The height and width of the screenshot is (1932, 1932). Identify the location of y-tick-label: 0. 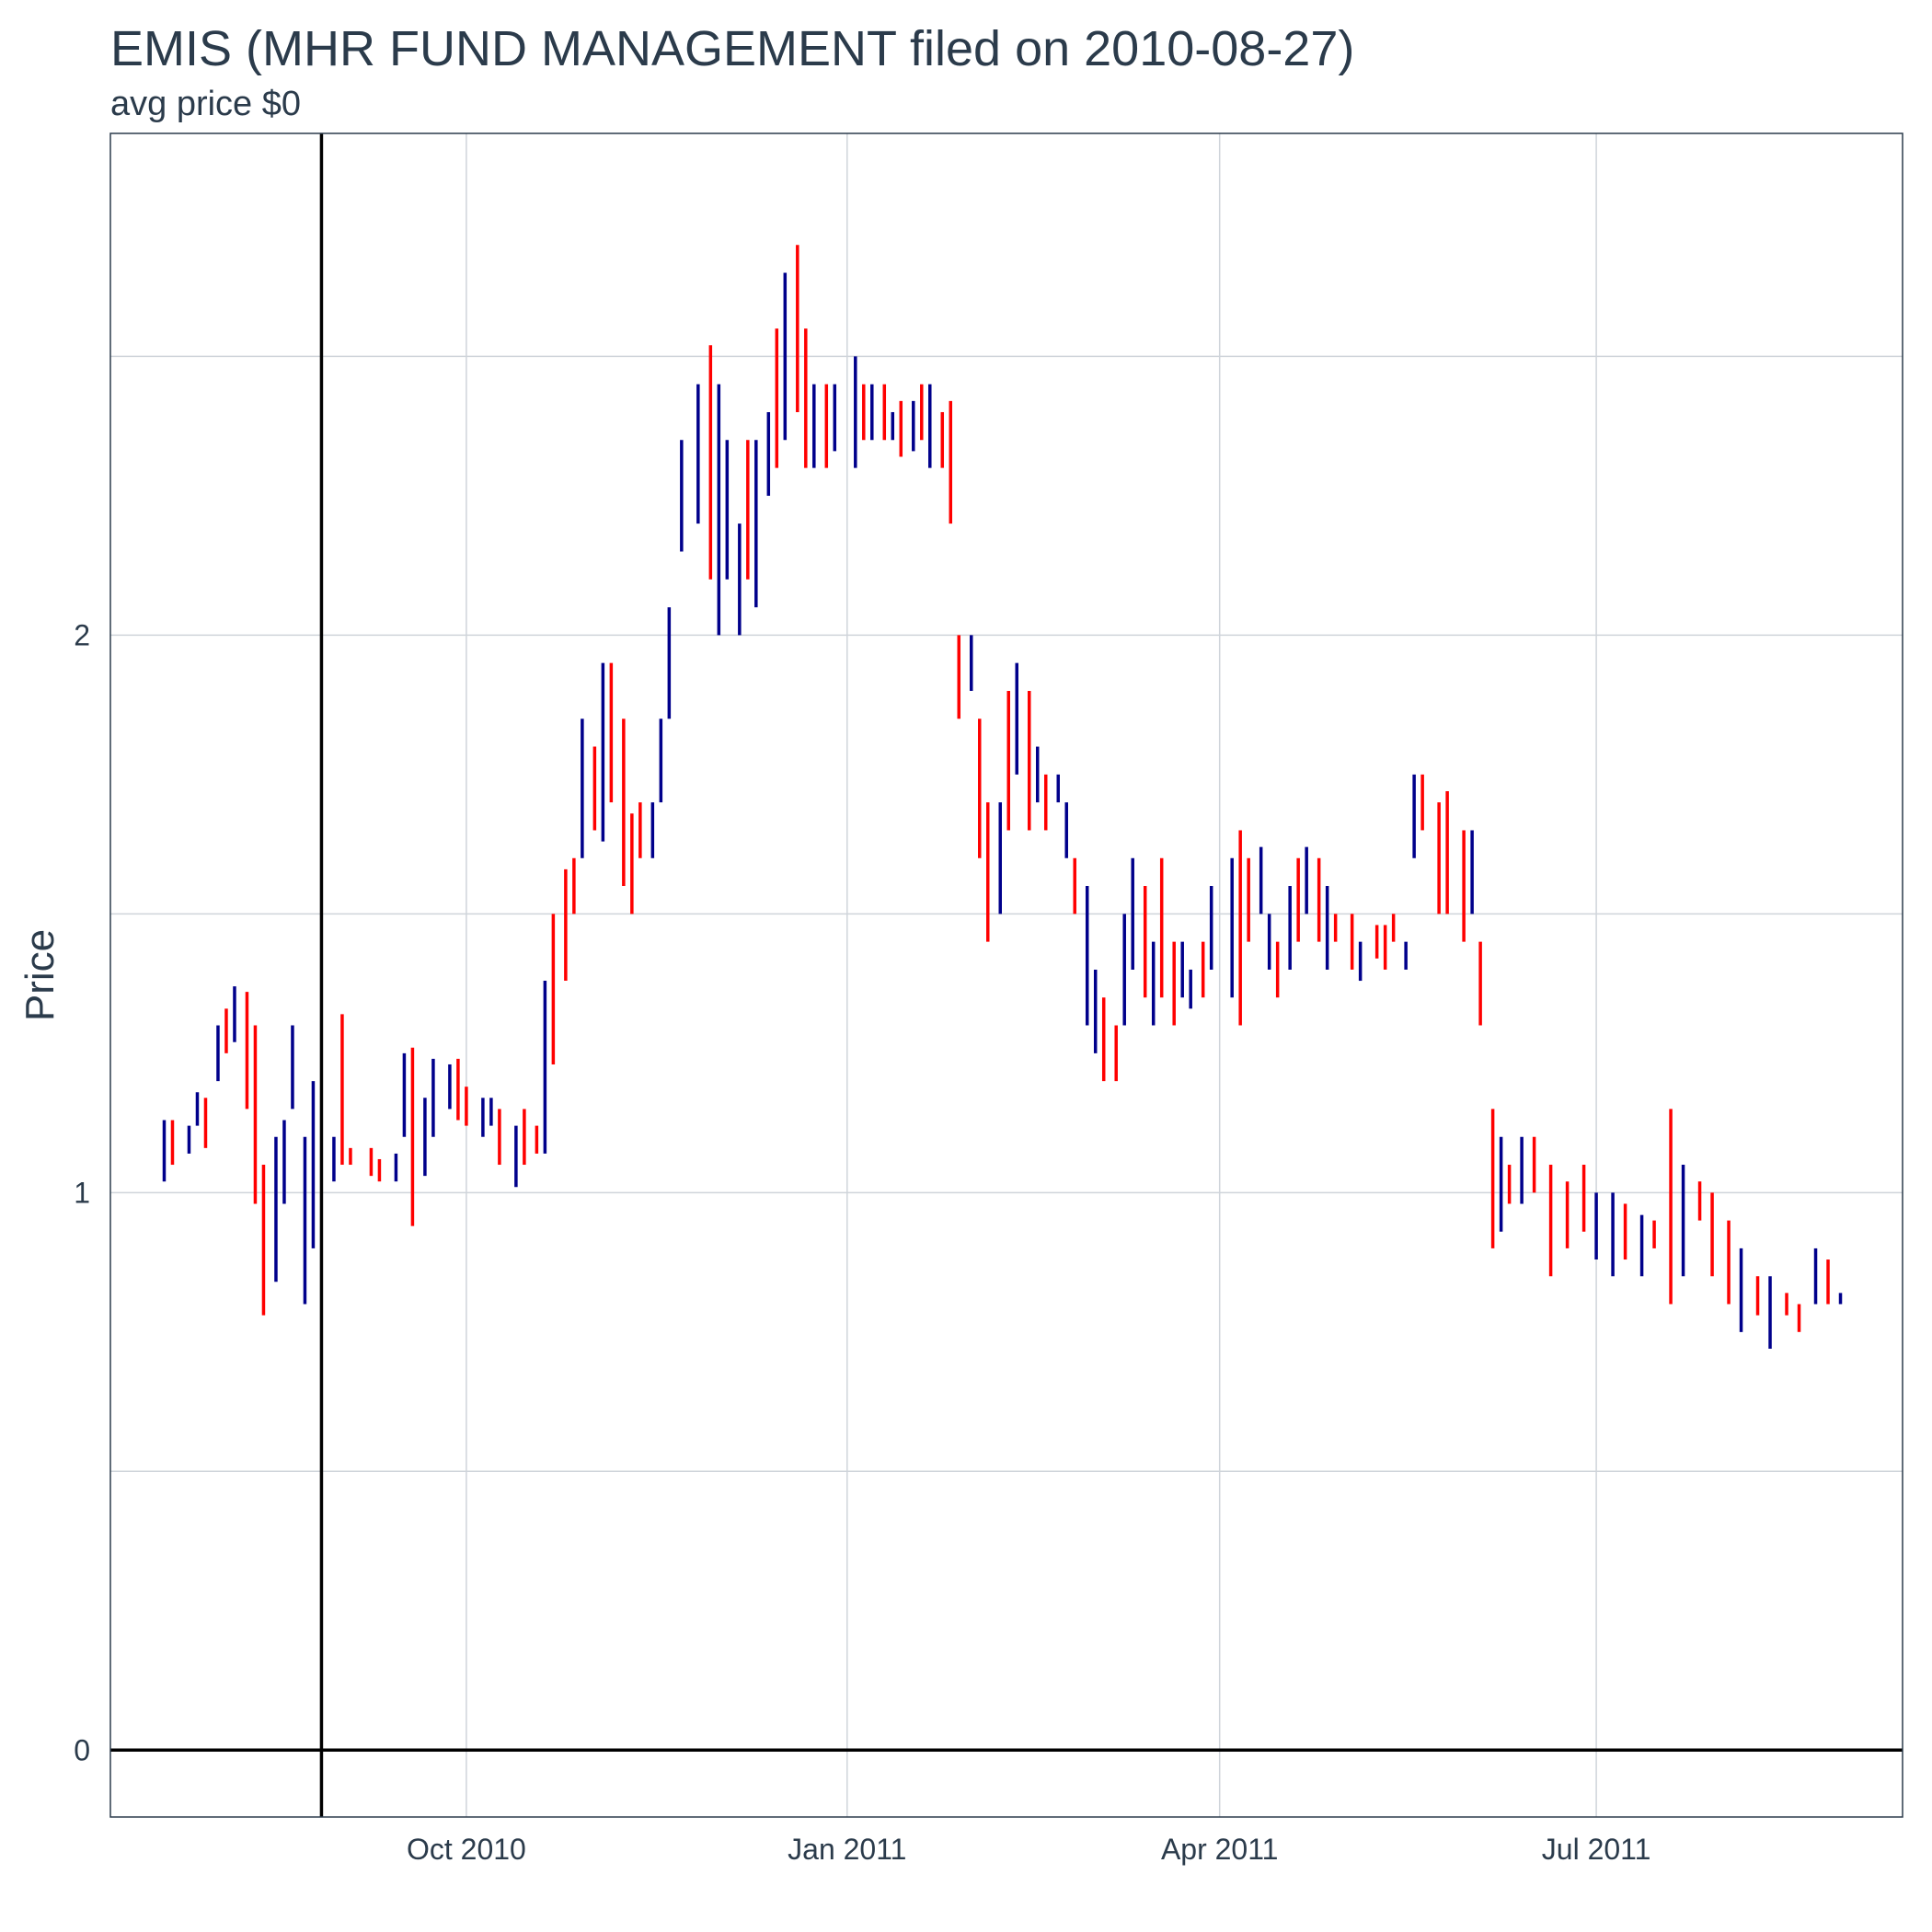
(82, 1749).